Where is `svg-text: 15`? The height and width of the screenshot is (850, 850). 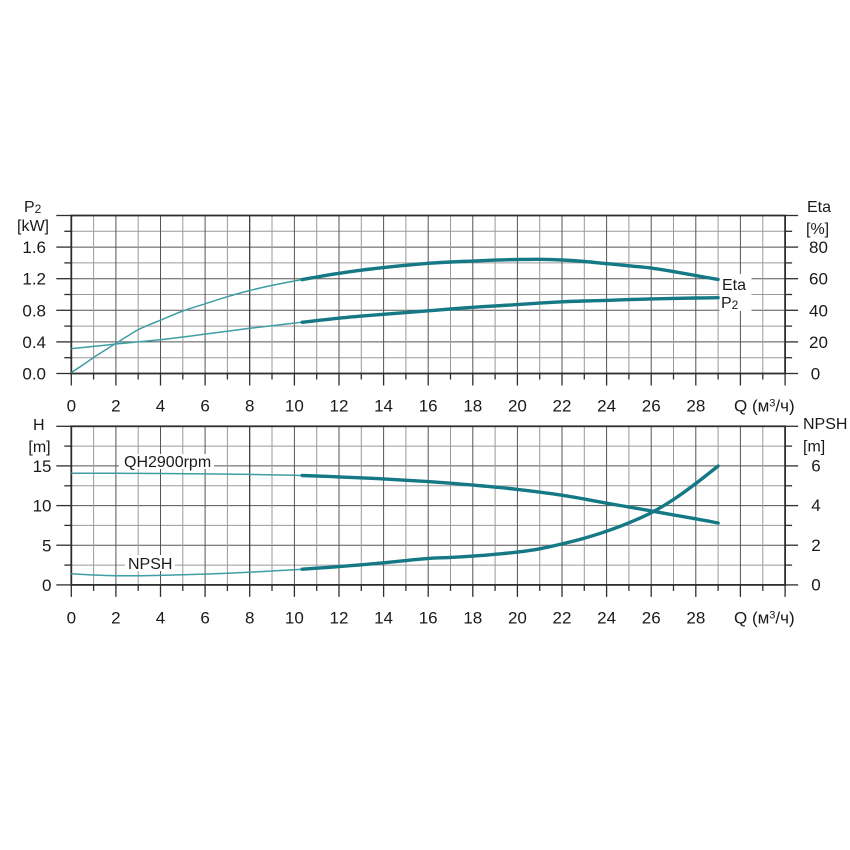 svg-text: 15 is located at coordinates (42, 466).